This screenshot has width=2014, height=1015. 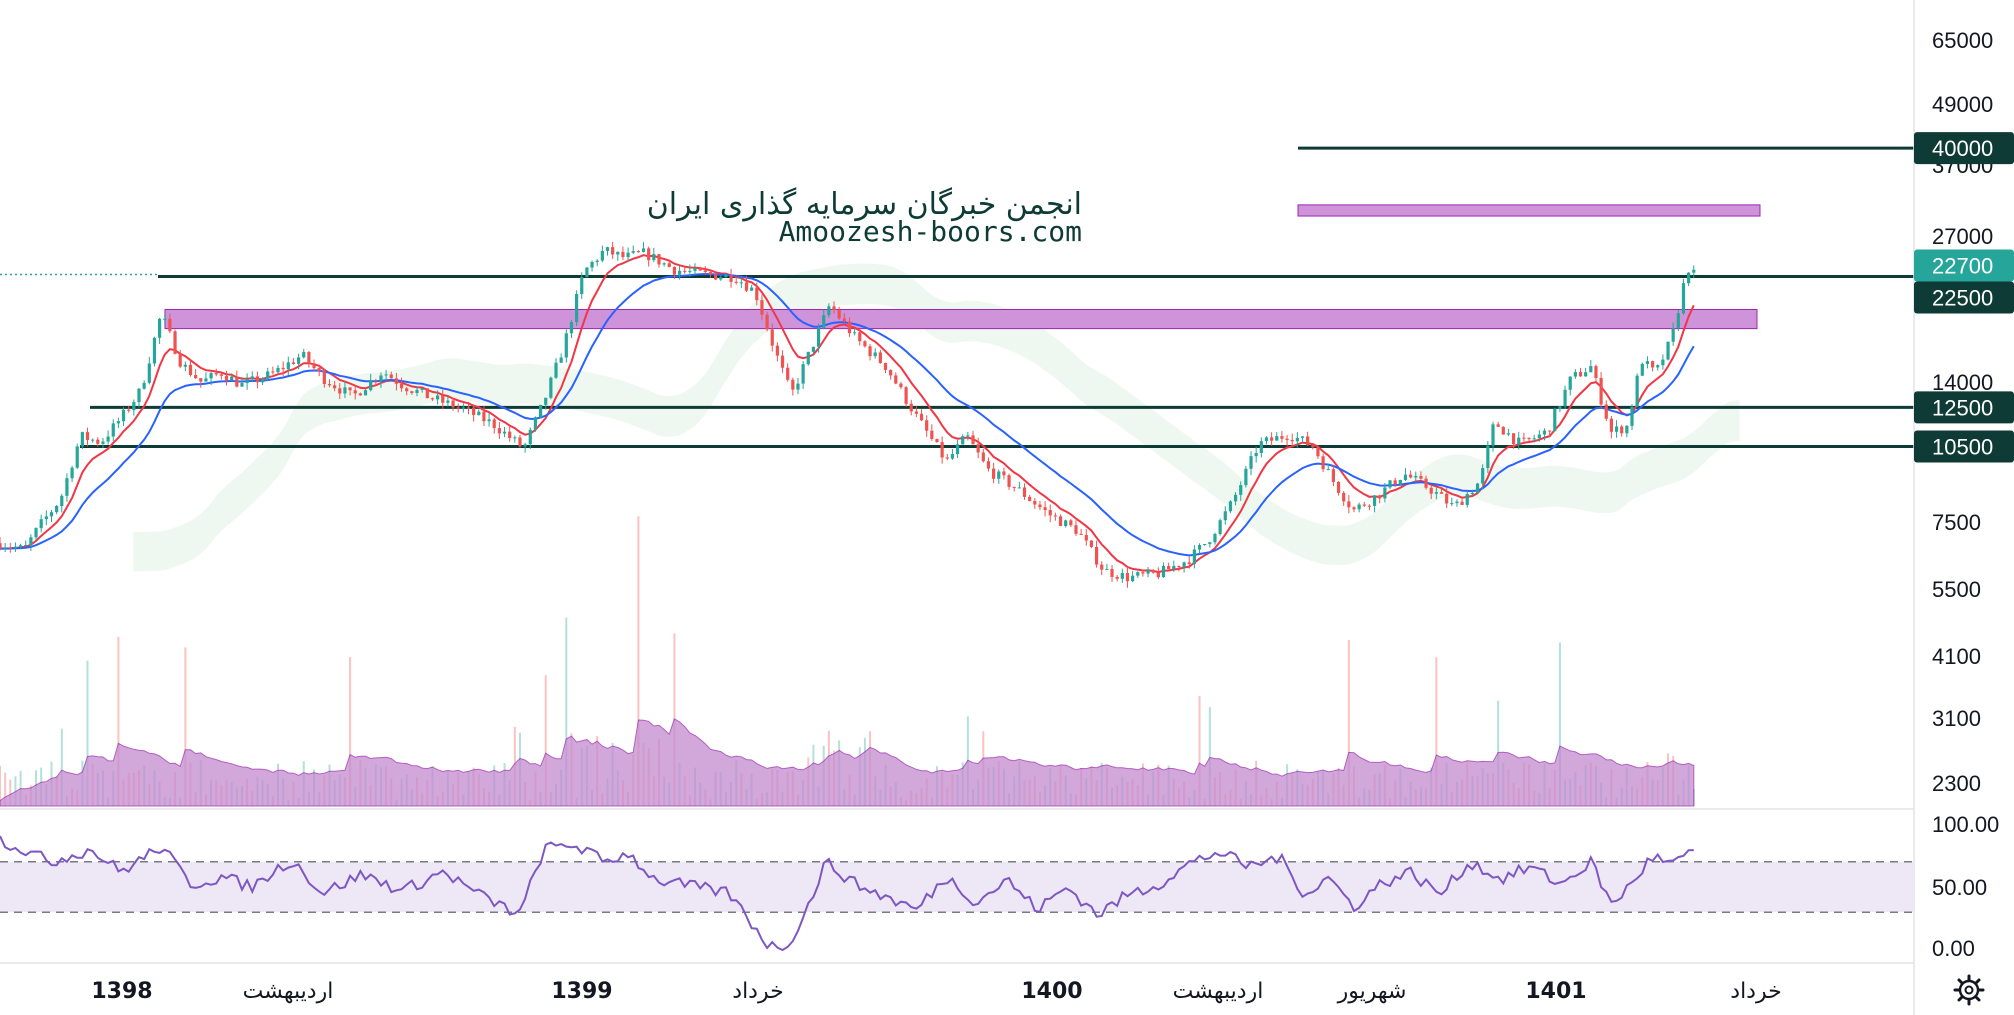 I want to click on level-badge-22500: 22500, so click(x=1964, y=297).